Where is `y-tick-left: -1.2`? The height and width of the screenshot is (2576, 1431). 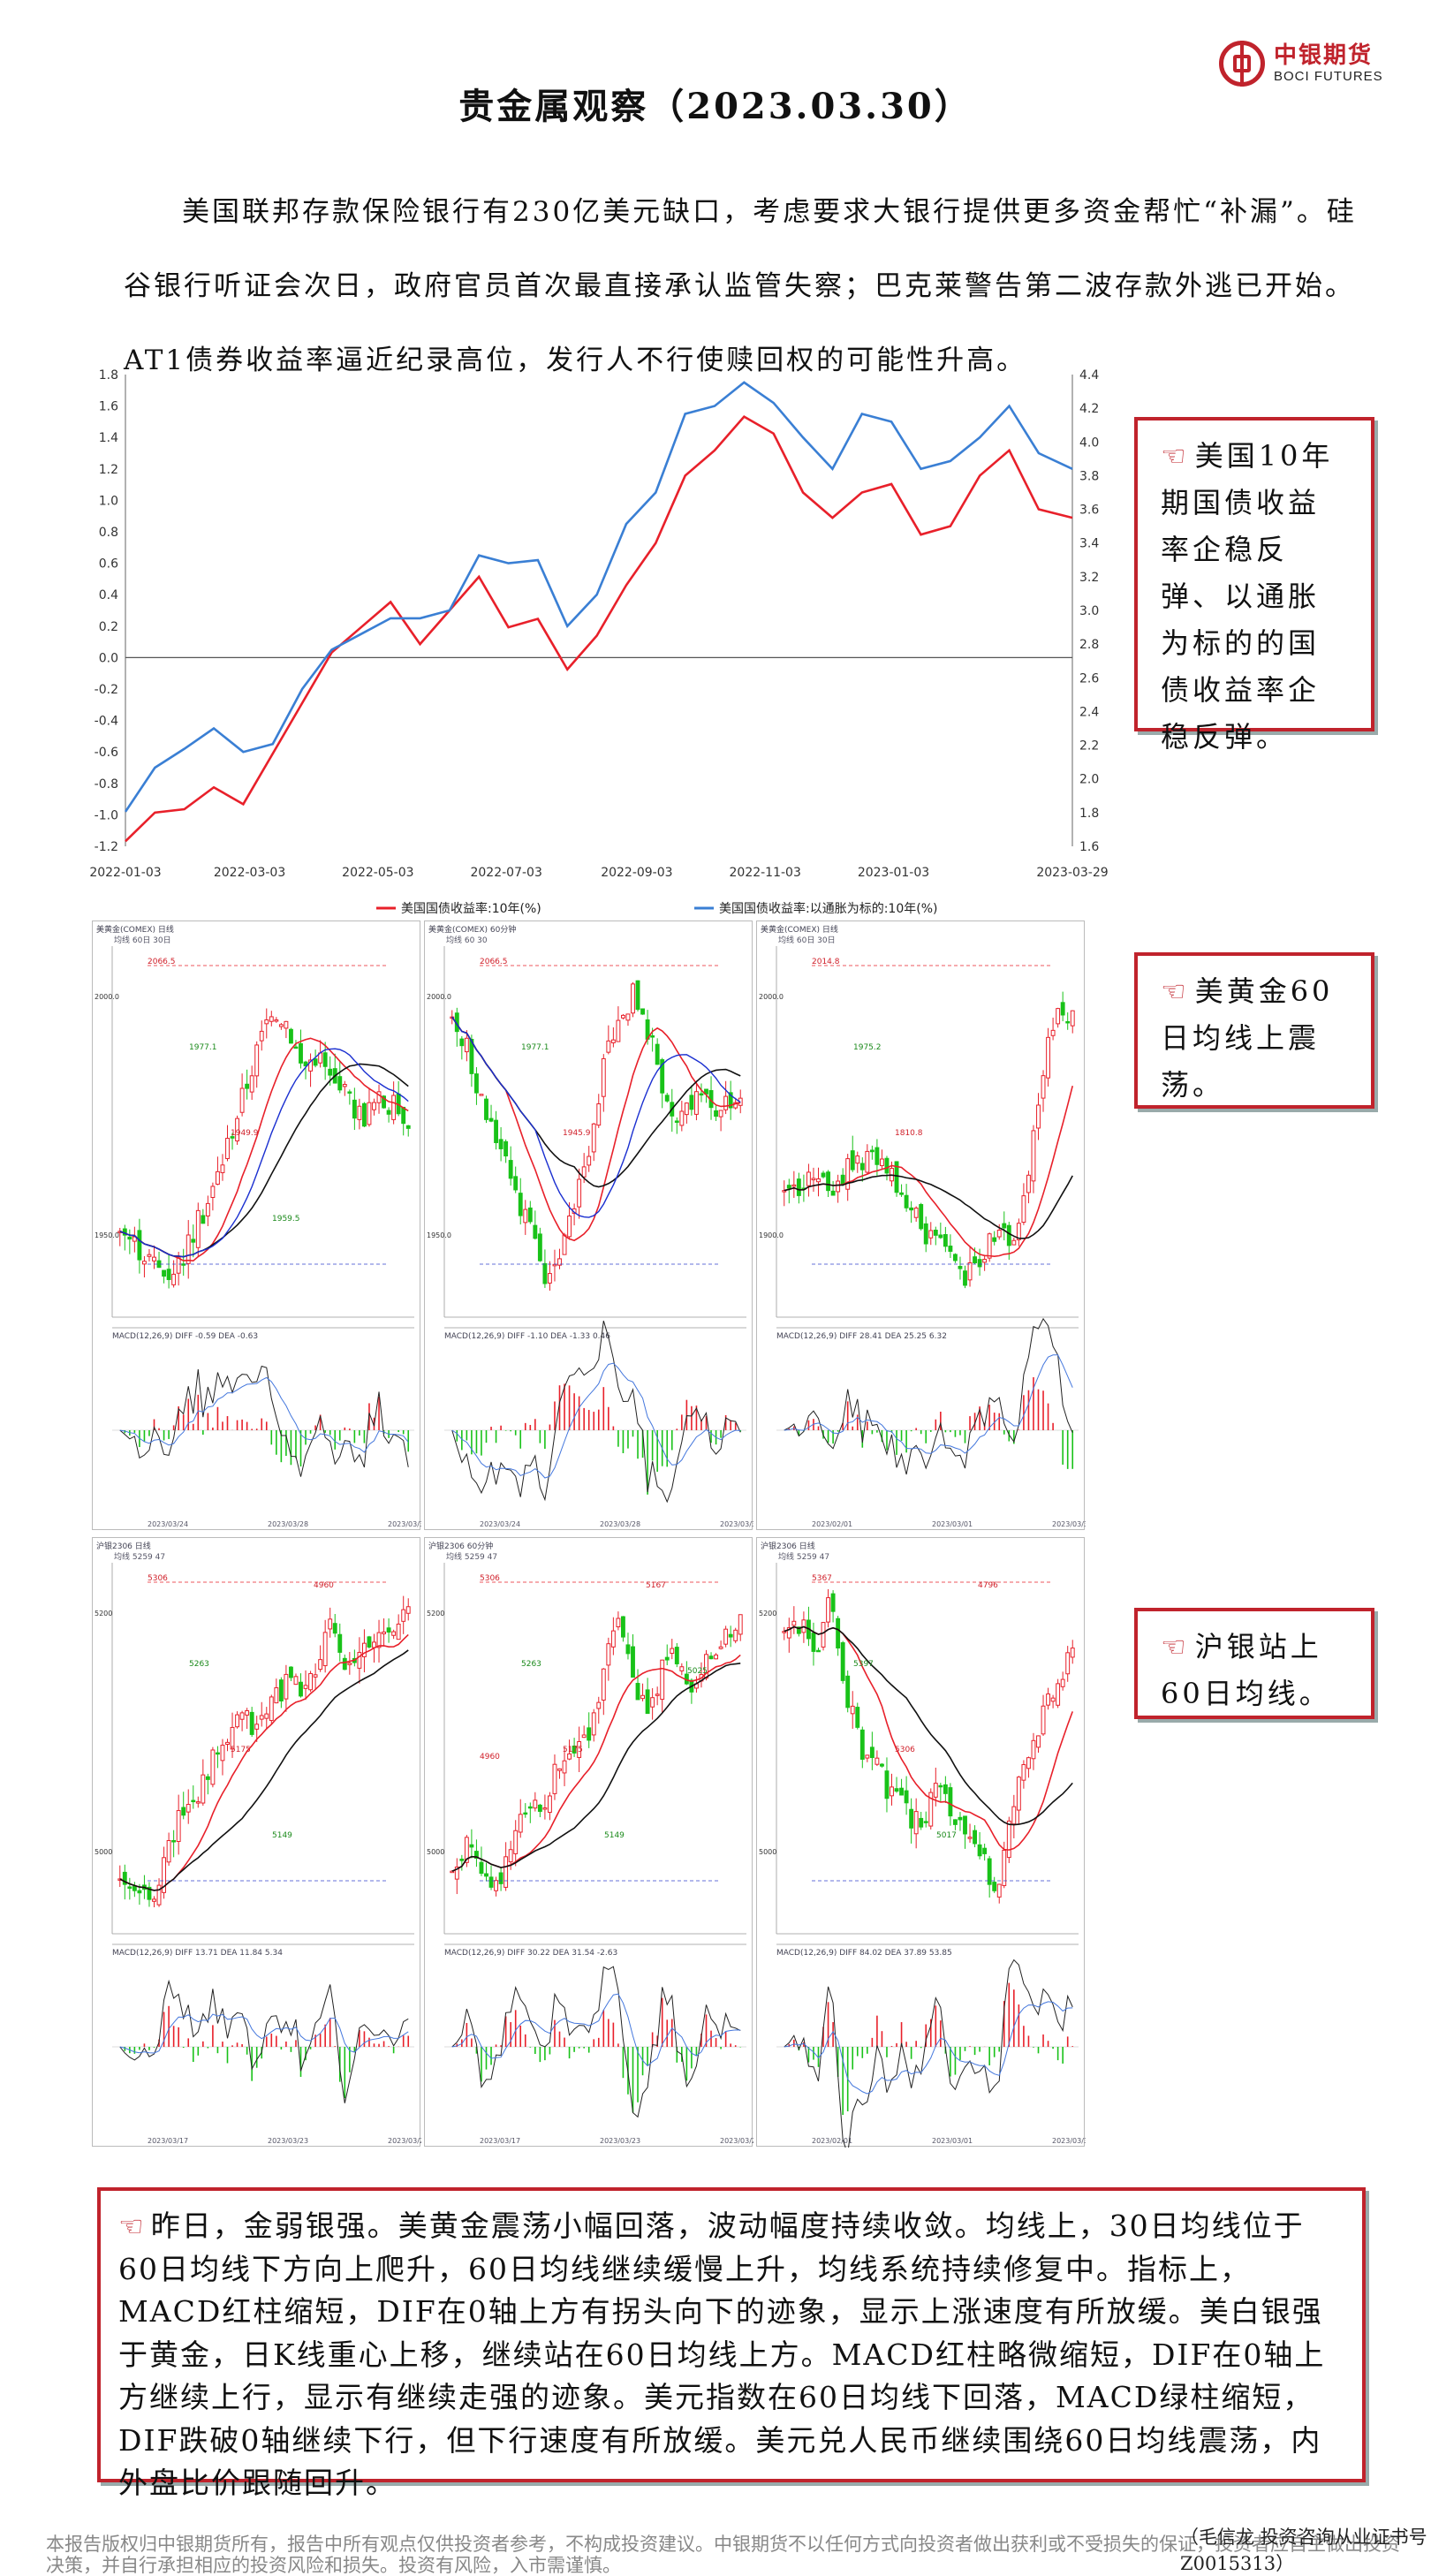 y-tick-left: -1.2 is located at coordinates (106, 847).